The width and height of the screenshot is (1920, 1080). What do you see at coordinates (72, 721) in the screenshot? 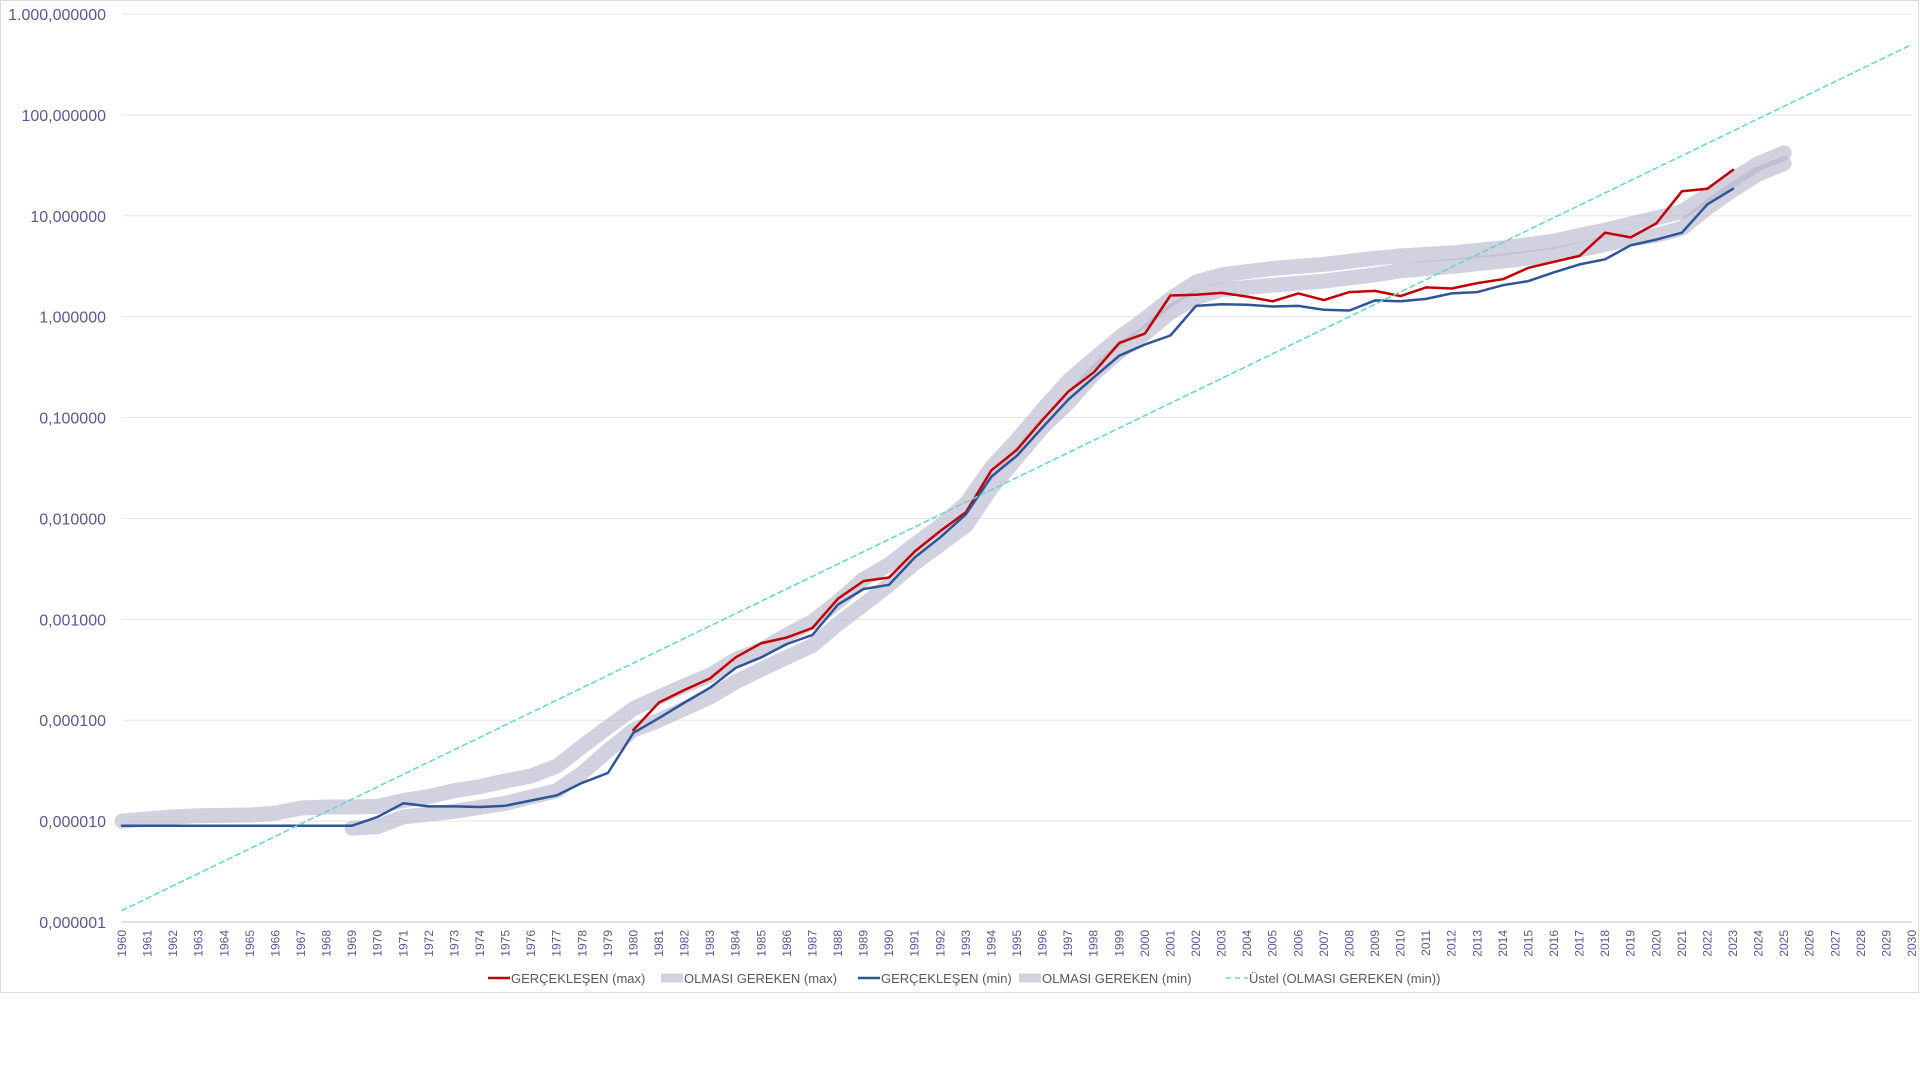
I see `y-tick-label: 0,000100` at bounding box center [72, 721].